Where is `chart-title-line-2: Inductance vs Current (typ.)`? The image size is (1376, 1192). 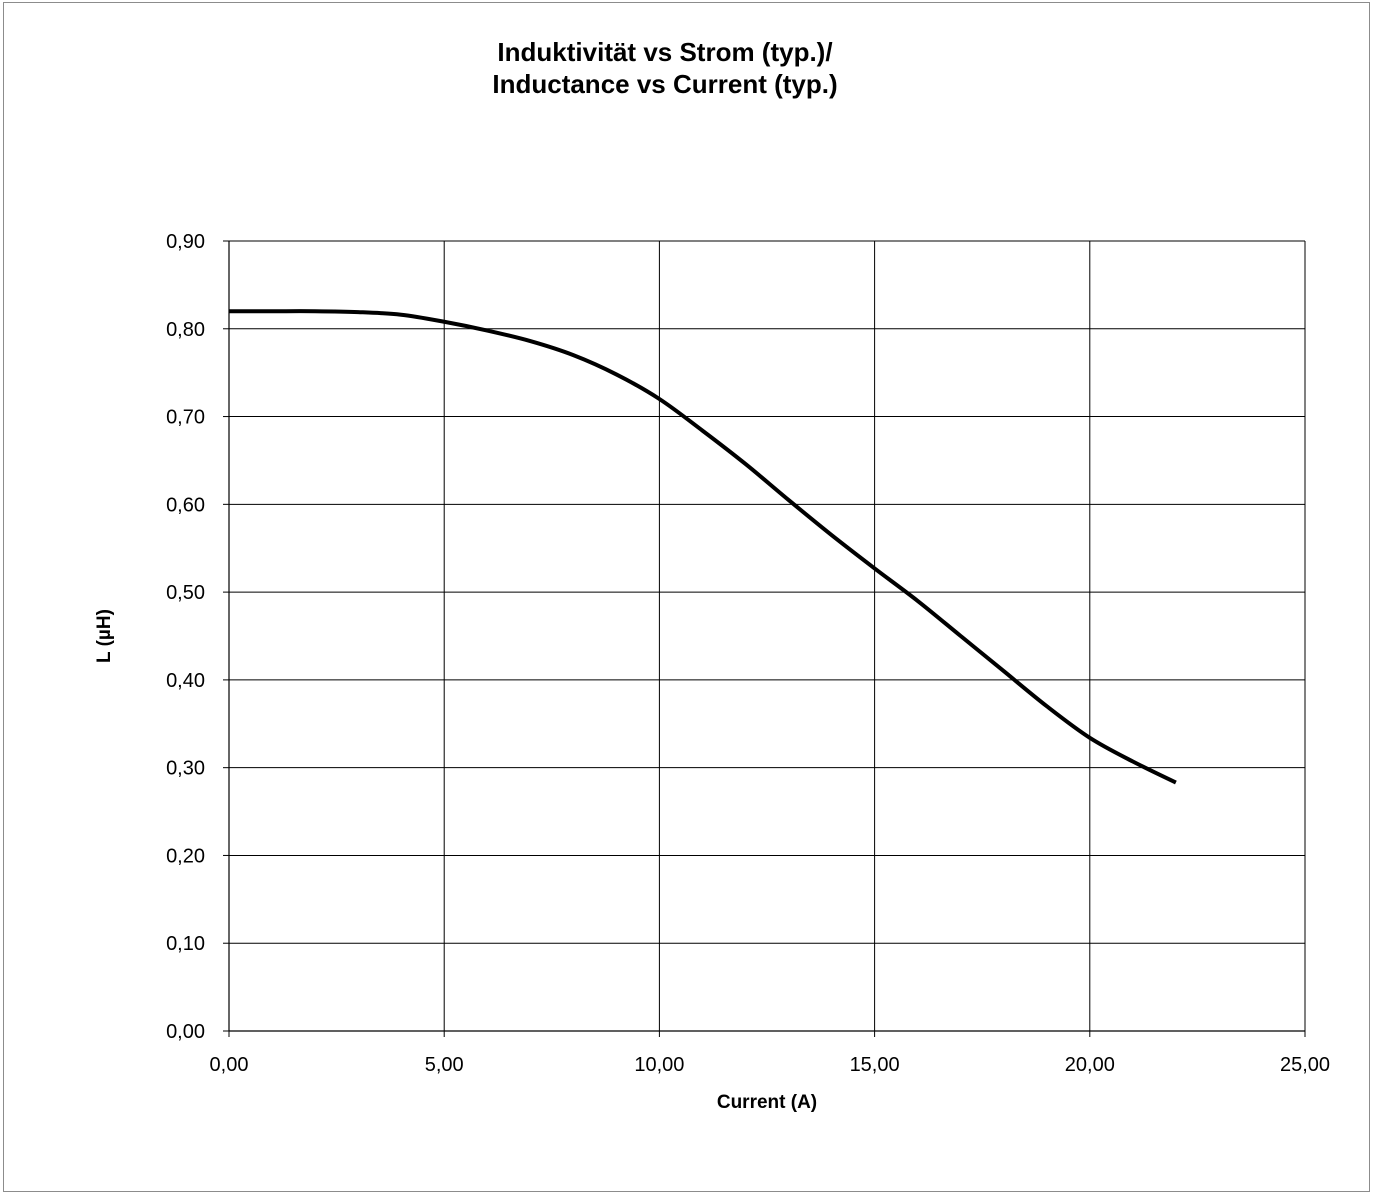 chart-title-line-2: Inductance vs Current (typ.) is located at coordinates (665, 84).